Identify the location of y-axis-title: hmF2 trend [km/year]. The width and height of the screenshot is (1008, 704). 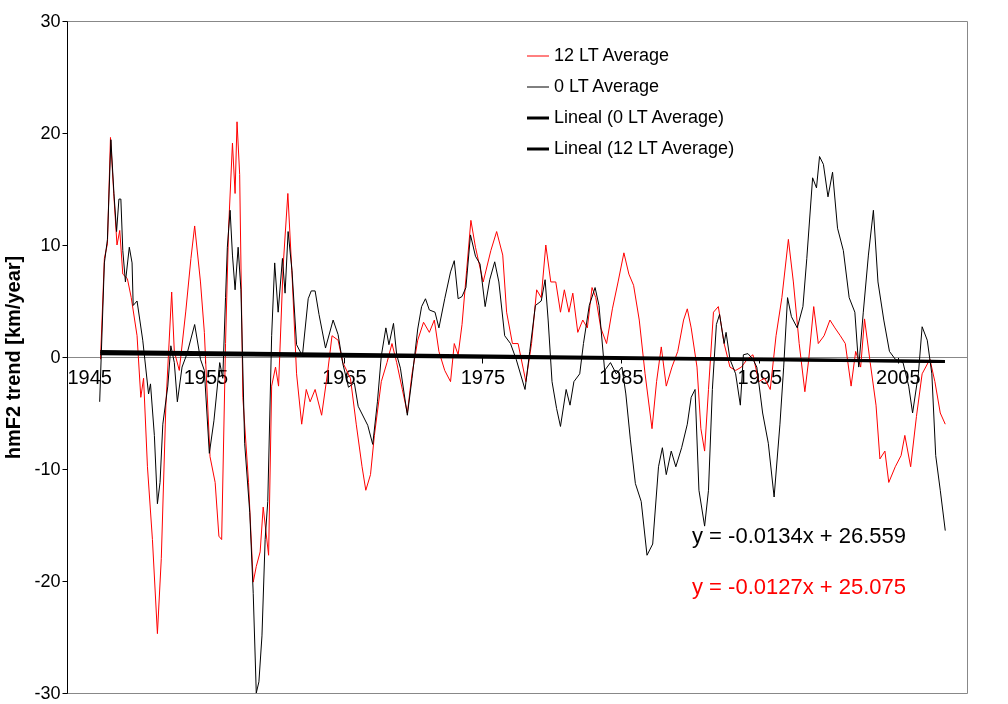
(13, 357).